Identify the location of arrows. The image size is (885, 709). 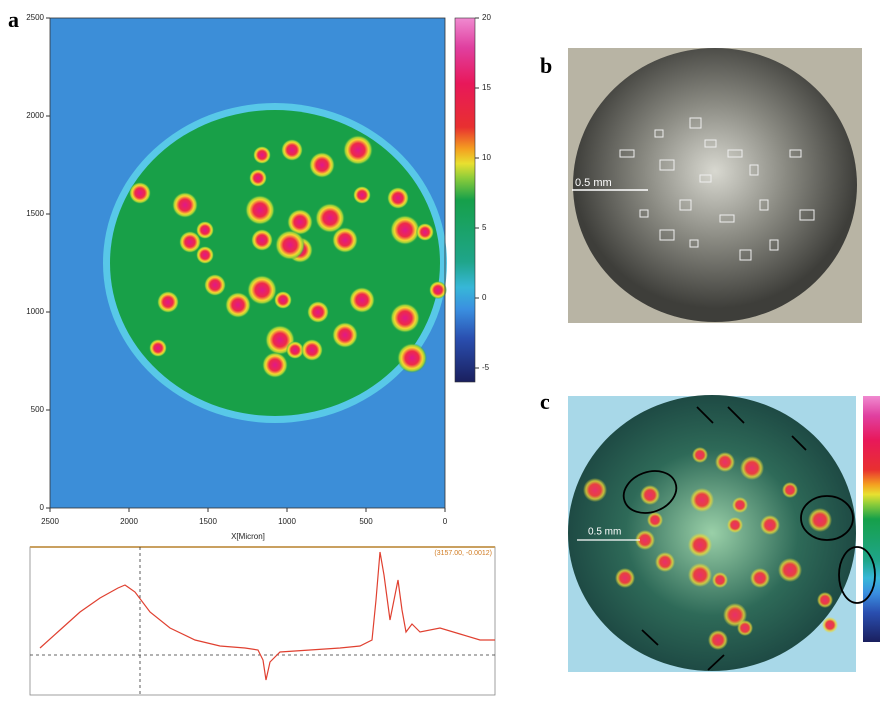
(724, 538).